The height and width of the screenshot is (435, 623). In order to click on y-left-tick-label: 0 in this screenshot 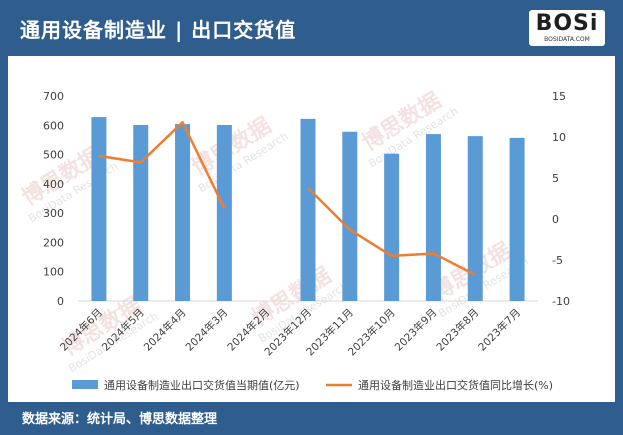, I will do `click(60, 301)`.